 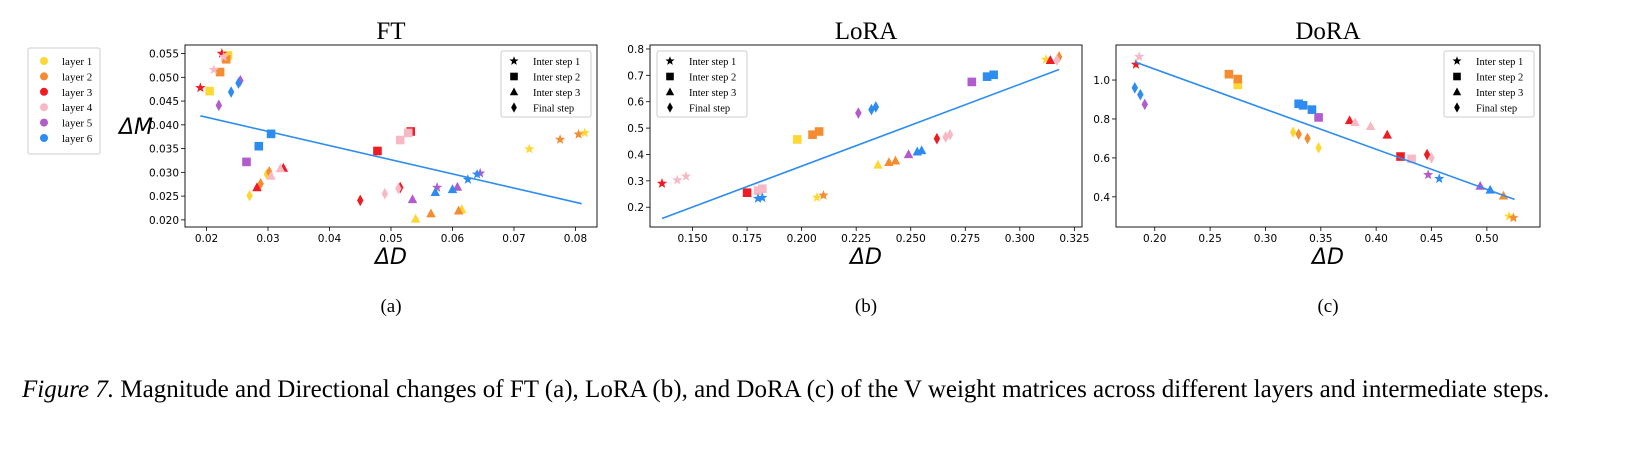 What do you see at coordinates (802, 239) in the screenshot?
I see `x-tick-label: 0.200` at bounding box center [802, 239].